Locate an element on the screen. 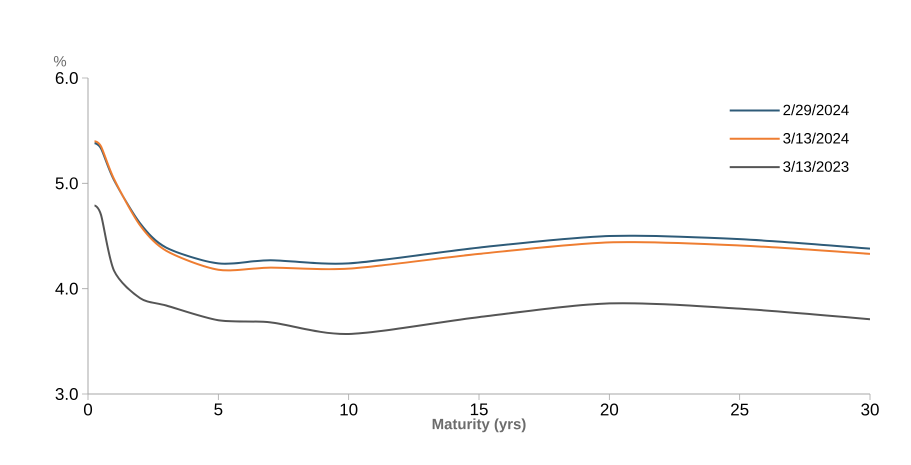  legend-label: 3/13/2023 is located at coordinates (816, 166).